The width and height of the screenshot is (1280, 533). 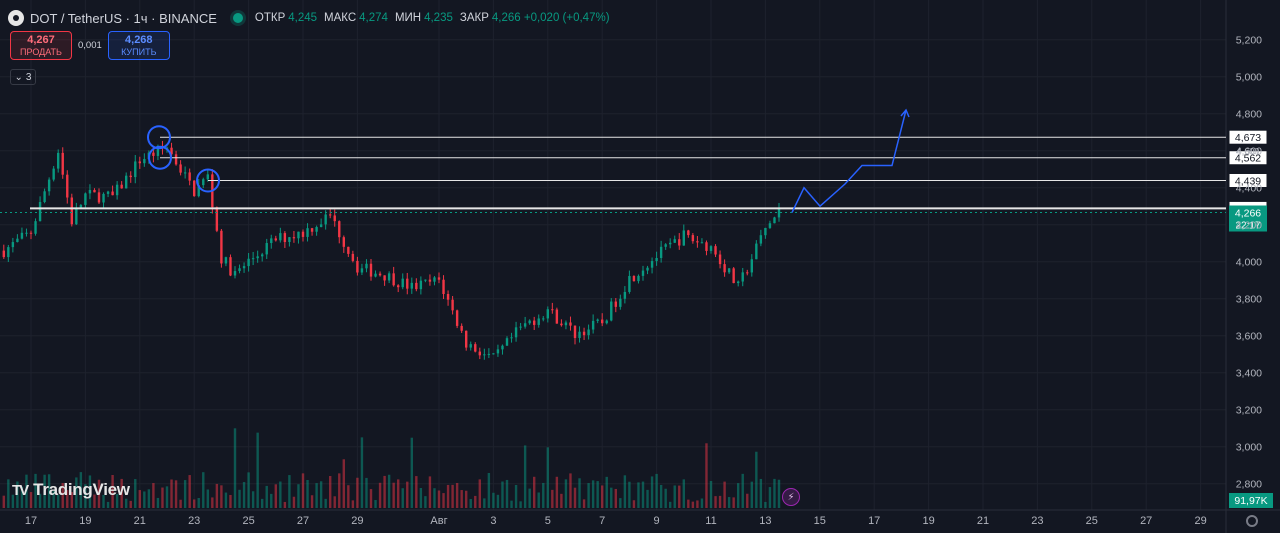 What do you see at coordinates (357, 521) in the screenshot?
I see `time-tick-label: 29` at bounding box center [357, 521].